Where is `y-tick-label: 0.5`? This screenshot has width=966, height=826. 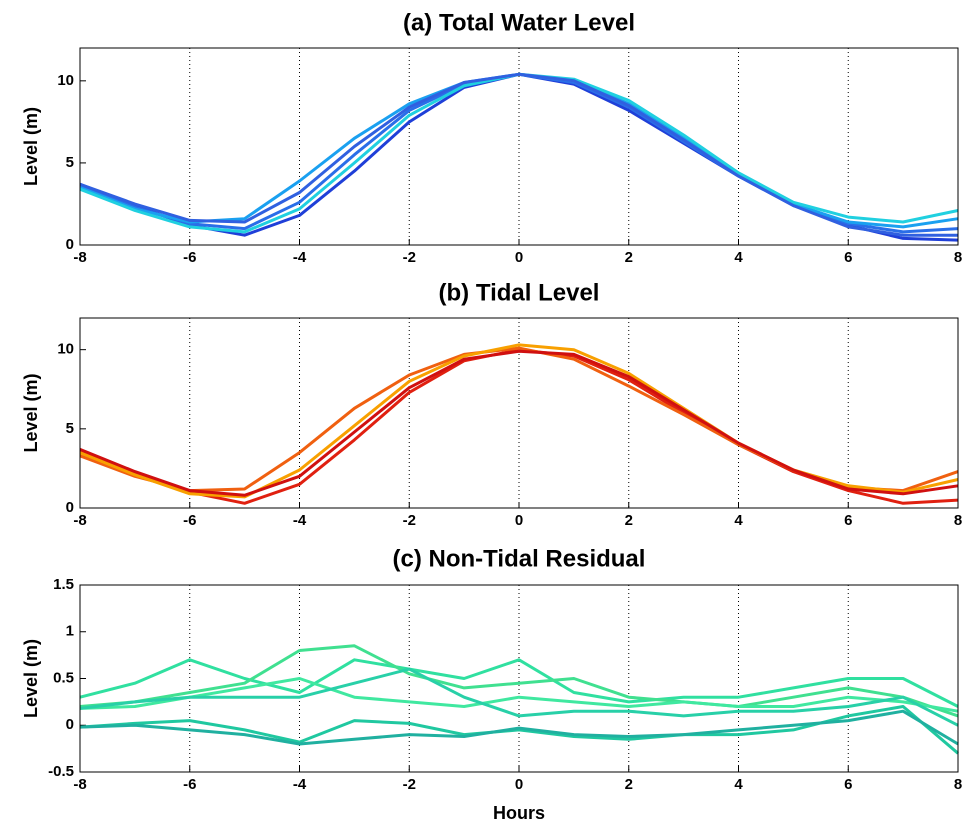 y-tick-label: 0.5 is located at coordinates (63, 677).